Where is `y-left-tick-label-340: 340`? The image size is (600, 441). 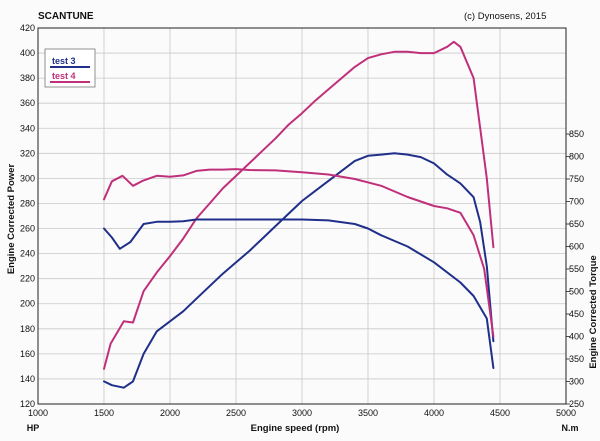
y-left-tick-label-340: 340 is located at coordinates (27, 128).